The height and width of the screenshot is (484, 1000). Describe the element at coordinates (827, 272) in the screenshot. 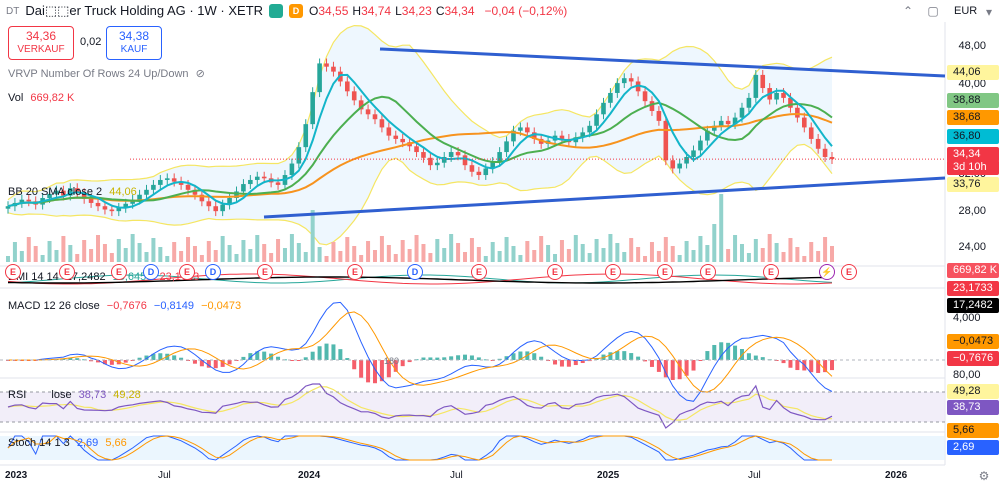

I see `split-event-icon: ⚡` at that location.